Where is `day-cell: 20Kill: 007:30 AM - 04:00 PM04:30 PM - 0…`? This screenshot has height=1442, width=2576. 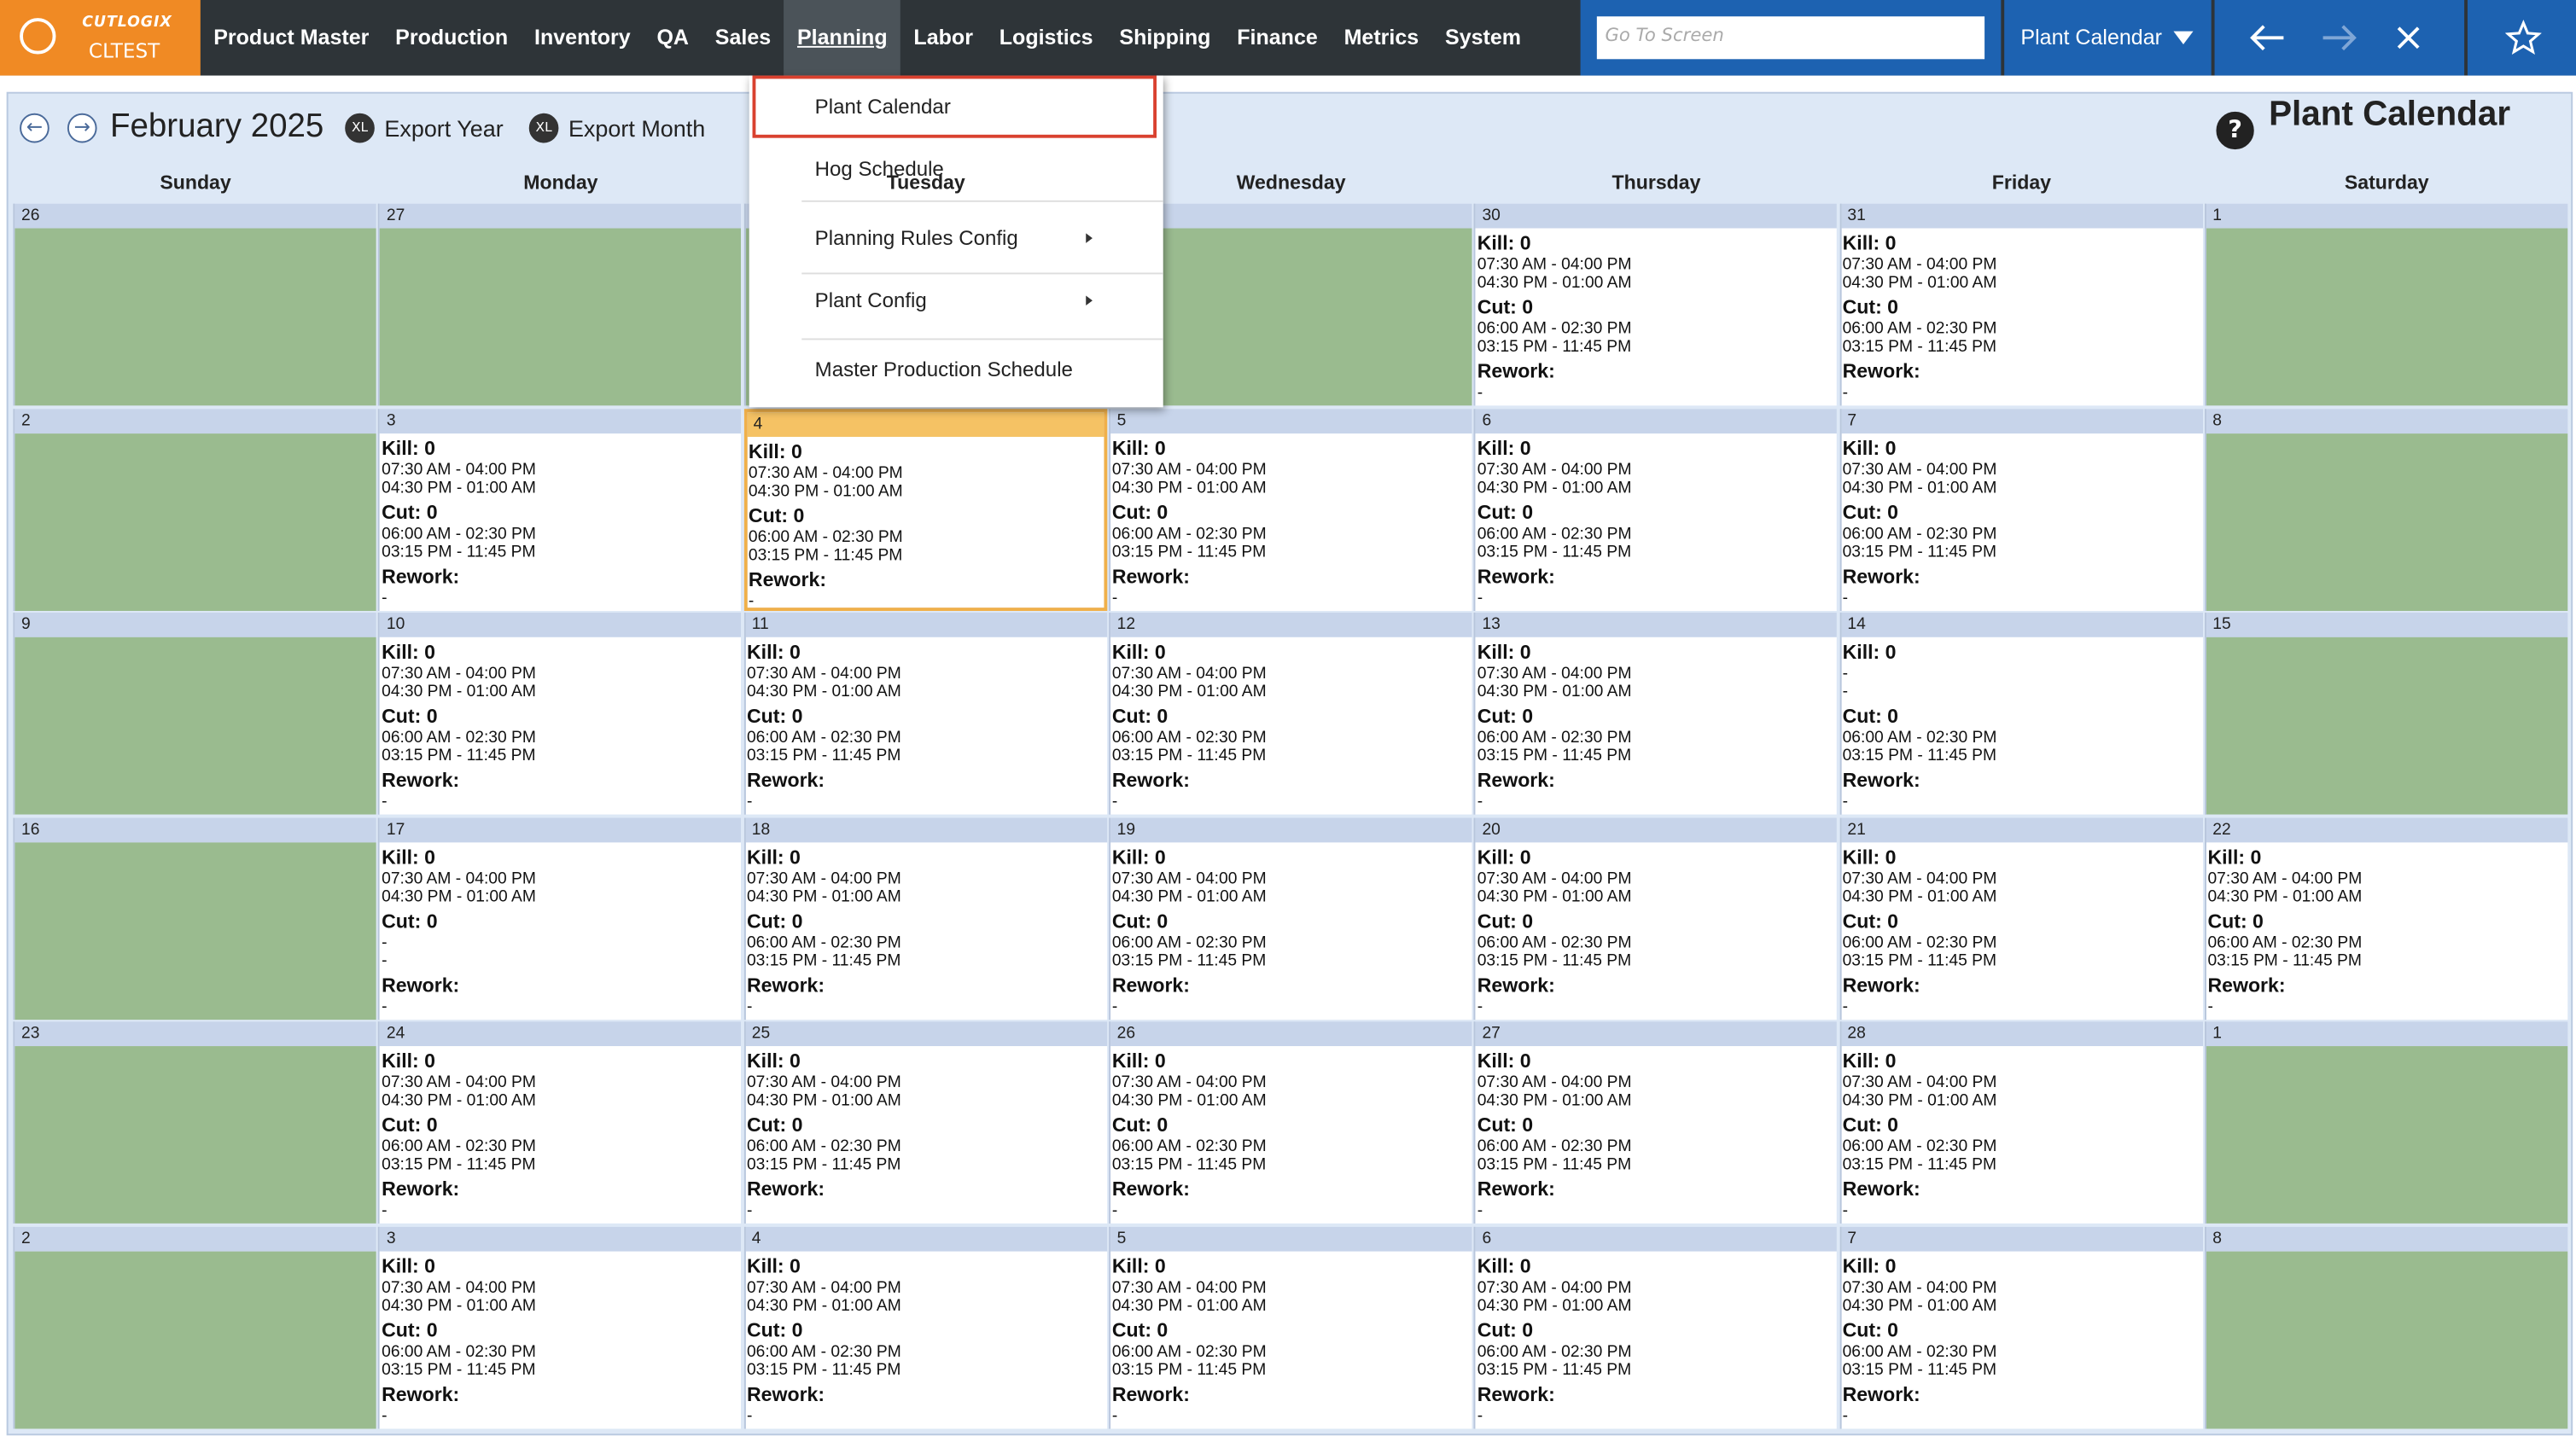
day-cell: 20Kill: 007:30 AM - 04:00 PM04:30 PM - 0… is located at coordinates (1655, 918).